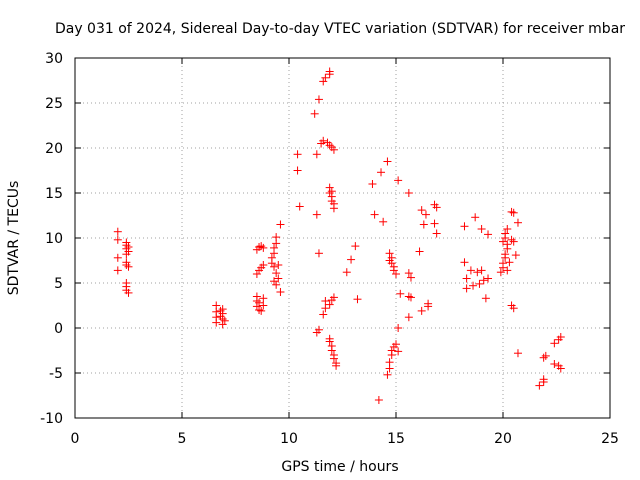  I want to click on y-tick-label: 15, so click(54, 194).